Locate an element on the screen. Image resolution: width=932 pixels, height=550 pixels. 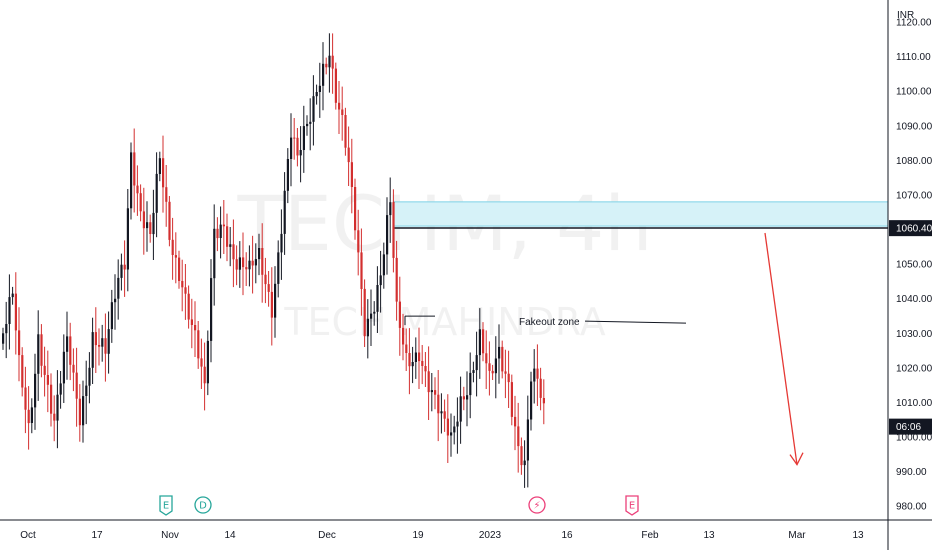
price-tick-6: 1040.00 is located at coordinates (914, 299).